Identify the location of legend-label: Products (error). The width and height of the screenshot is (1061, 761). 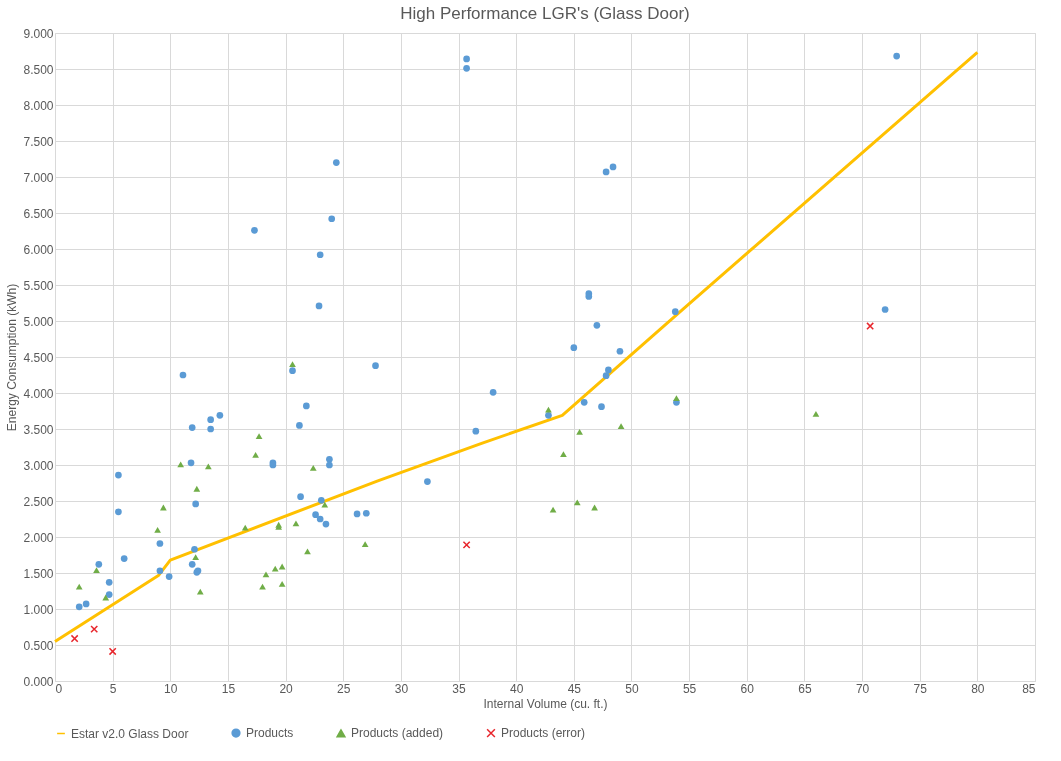
(543, 733).